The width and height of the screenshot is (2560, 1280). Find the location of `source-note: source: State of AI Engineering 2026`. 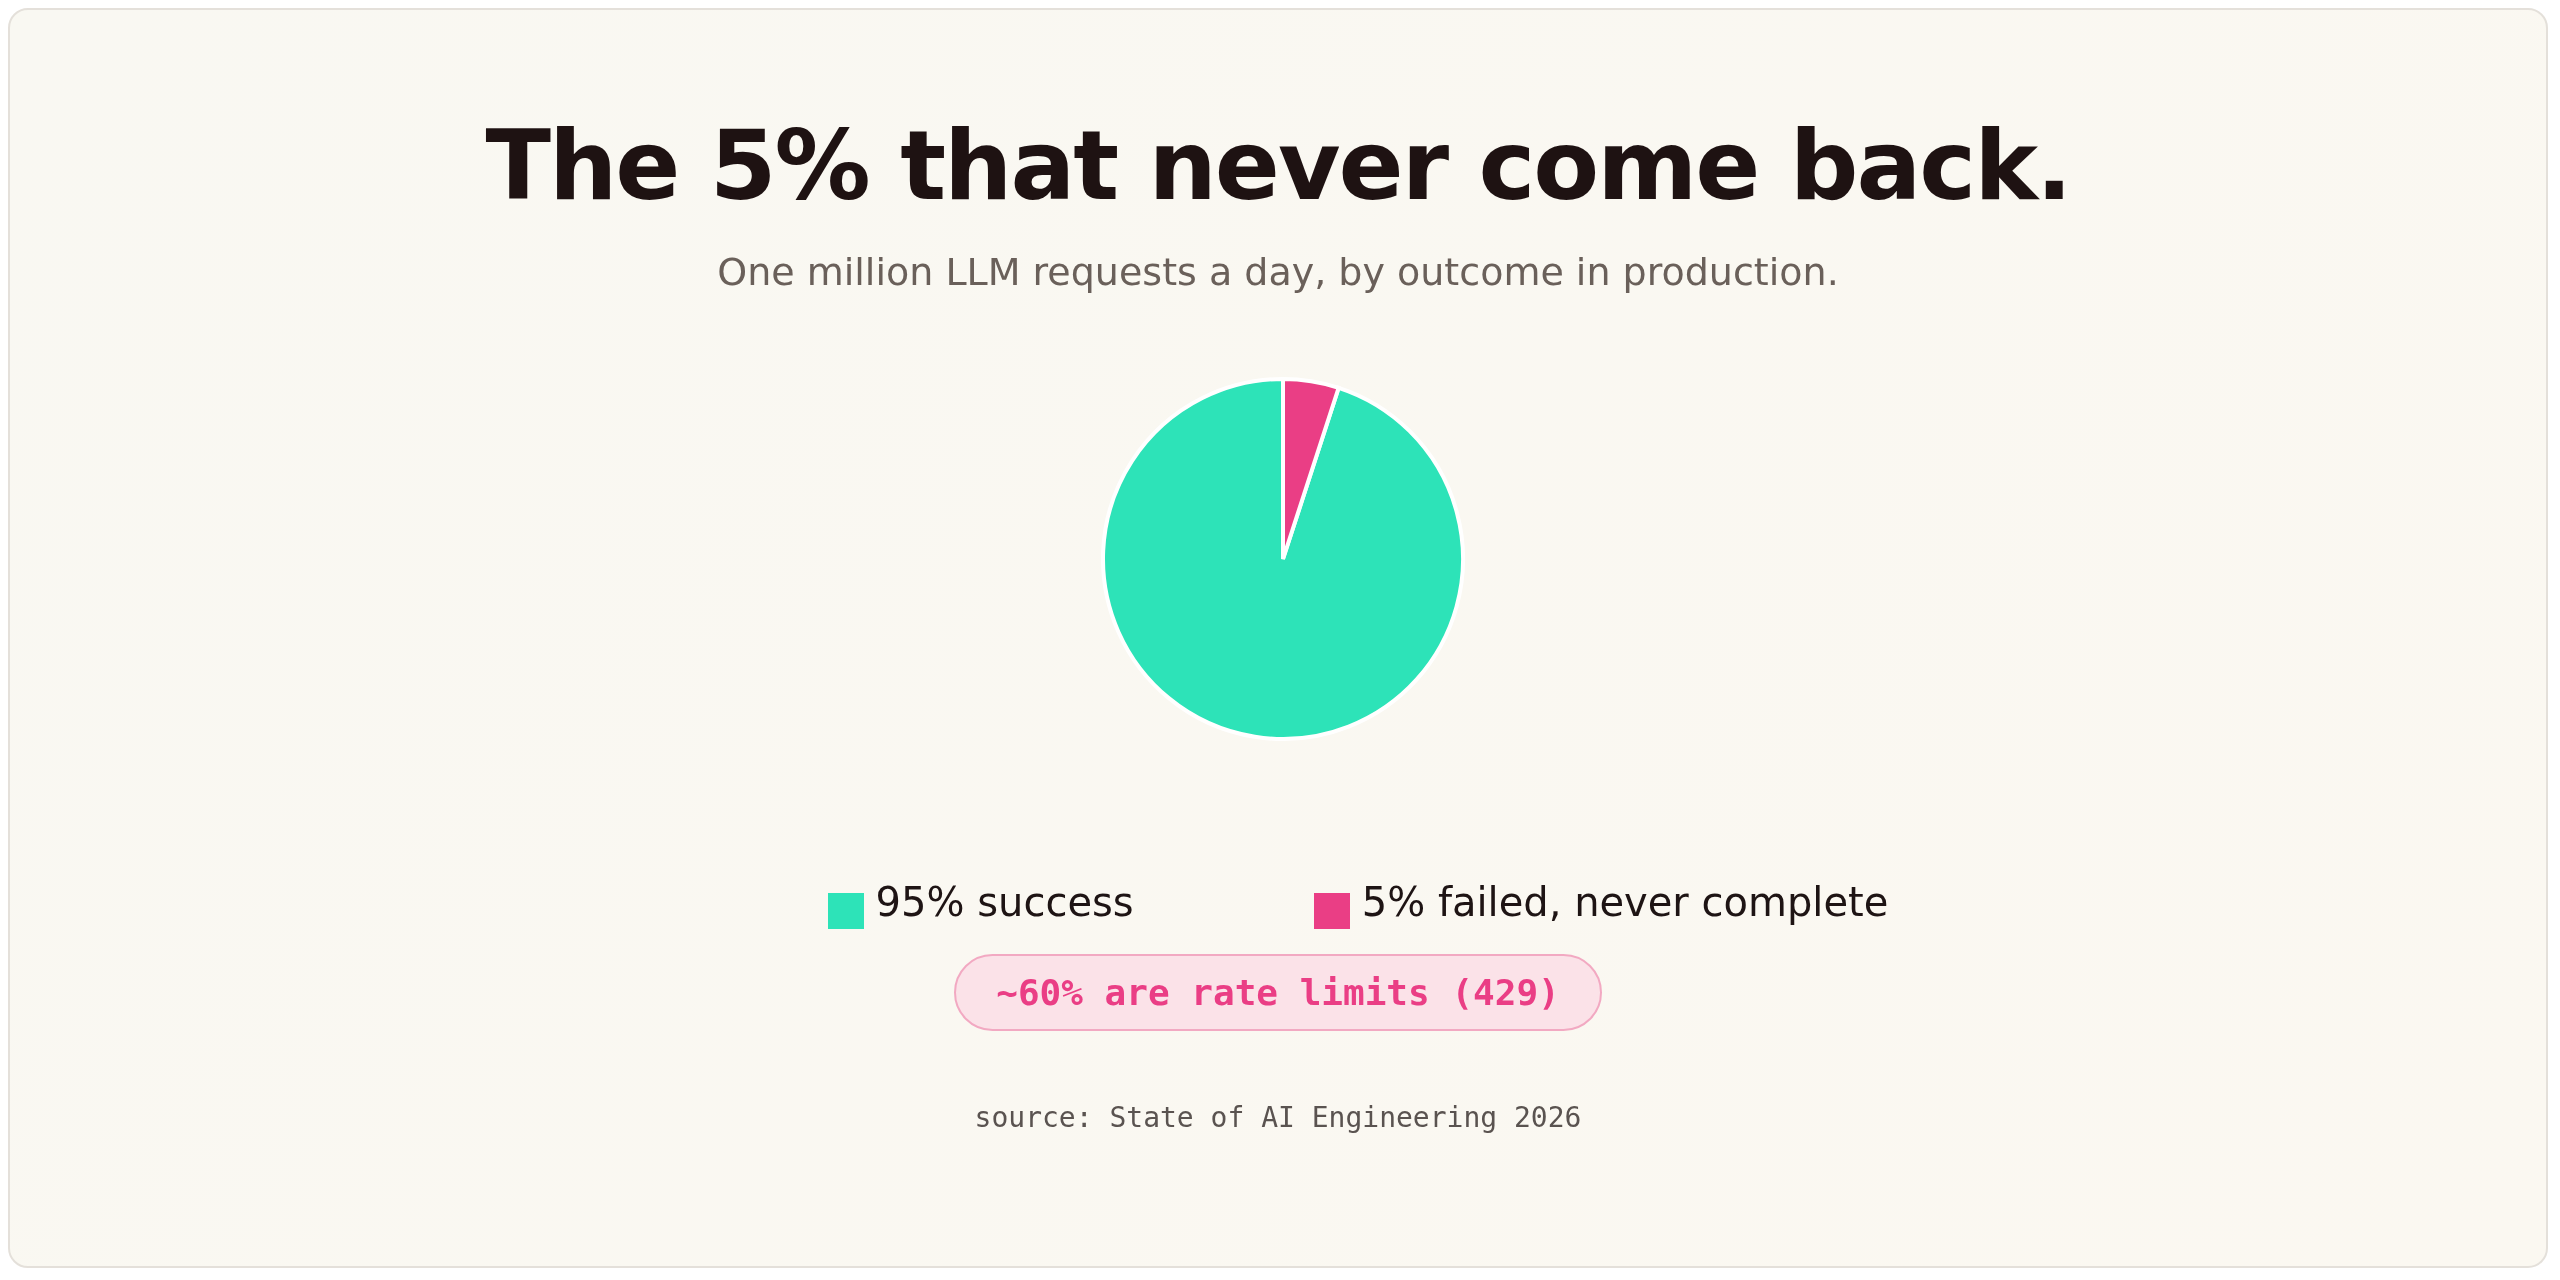

source-note: source: State of AI Engineering 2026 is located at coordinates (1278, 1117).